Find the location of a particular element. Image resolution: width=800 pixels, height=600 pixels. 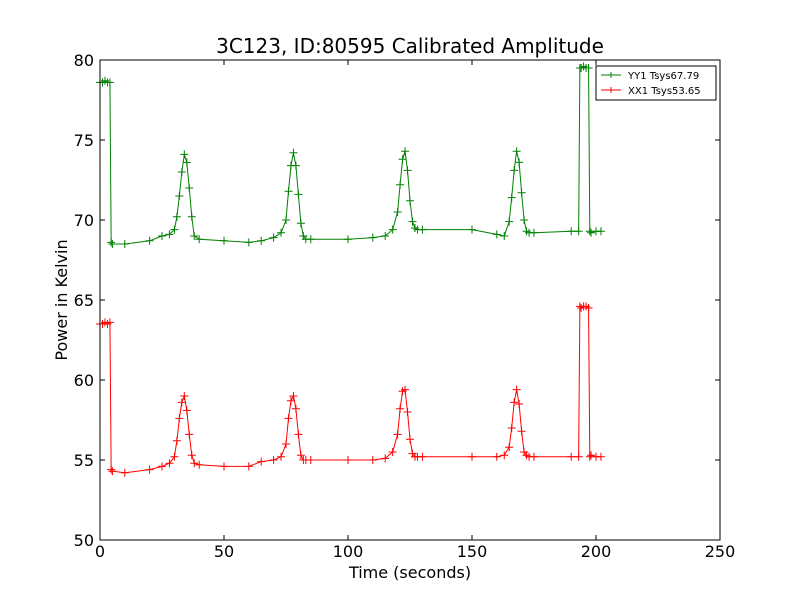

y-tick-label: 50 is located at coordinates (84, 540).